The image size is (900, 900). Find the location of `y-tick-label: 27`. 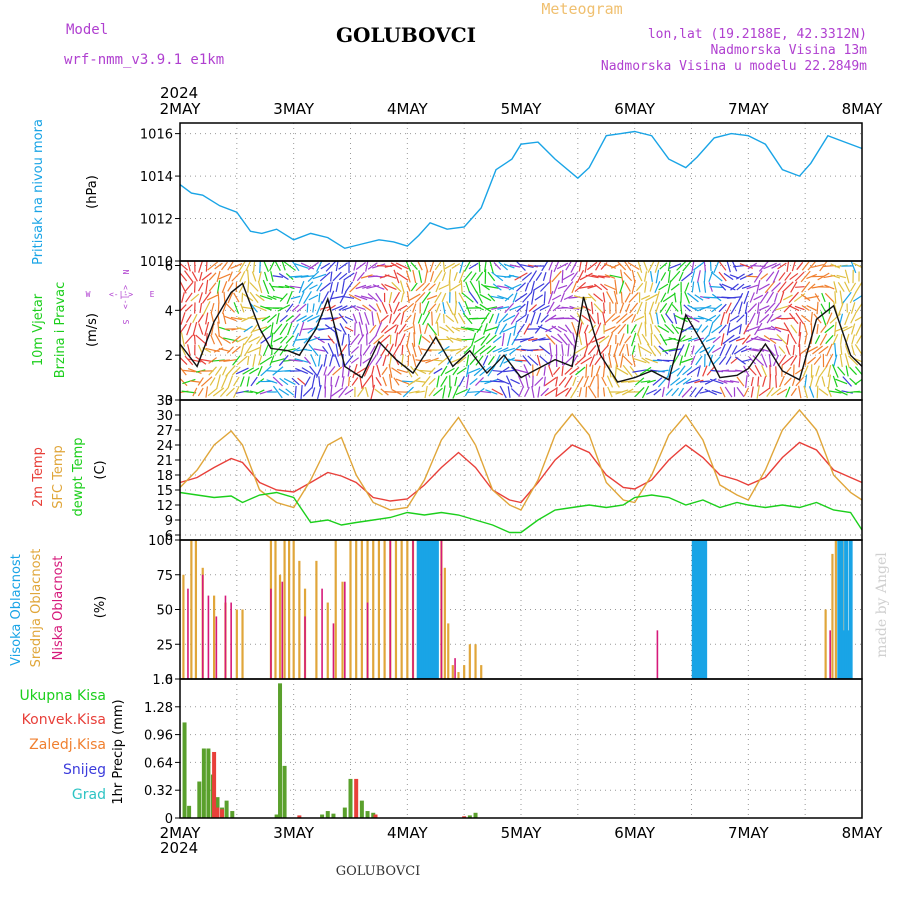

y-tick-label: 27 is located at coordinates (164, 431).